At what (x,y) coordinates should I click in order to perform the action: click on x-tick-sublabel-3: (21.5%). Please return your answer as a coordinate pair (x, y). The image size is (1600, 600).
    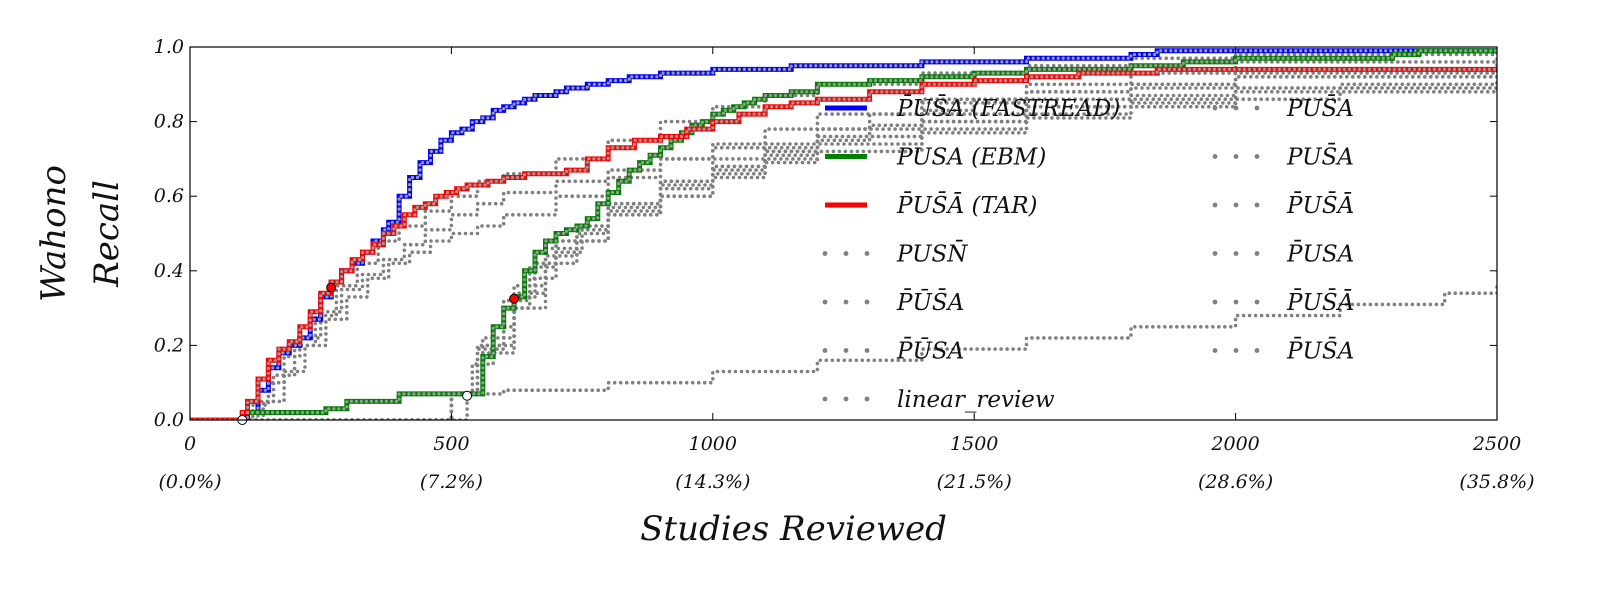
    Looking at the image, I should click on (974, 482).